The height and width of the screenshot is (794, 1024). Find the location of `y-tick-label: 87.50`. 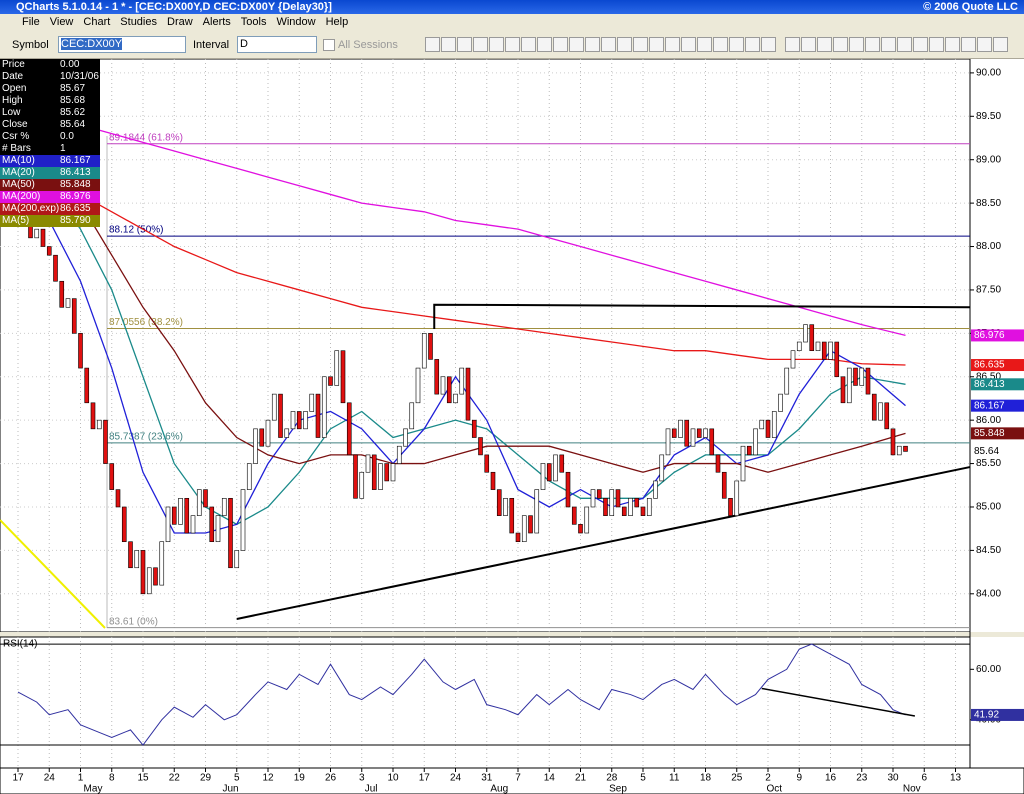

y-tick-label: 87.50 is located at coordinates (988, 290).